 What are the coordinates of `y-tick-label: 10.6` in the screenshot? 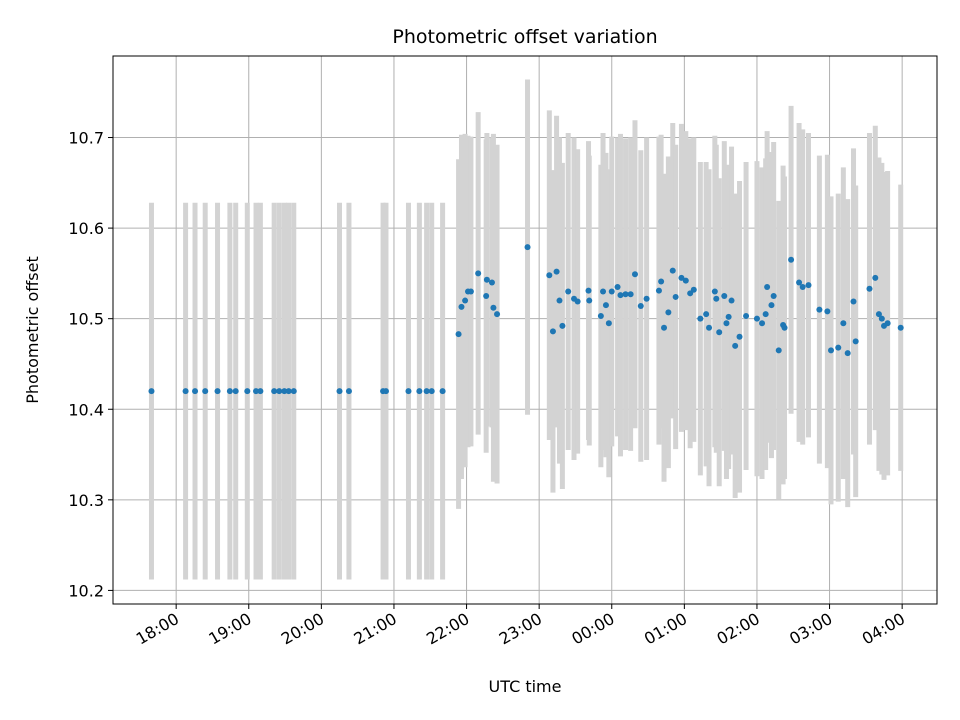 It's located at (86, 228).